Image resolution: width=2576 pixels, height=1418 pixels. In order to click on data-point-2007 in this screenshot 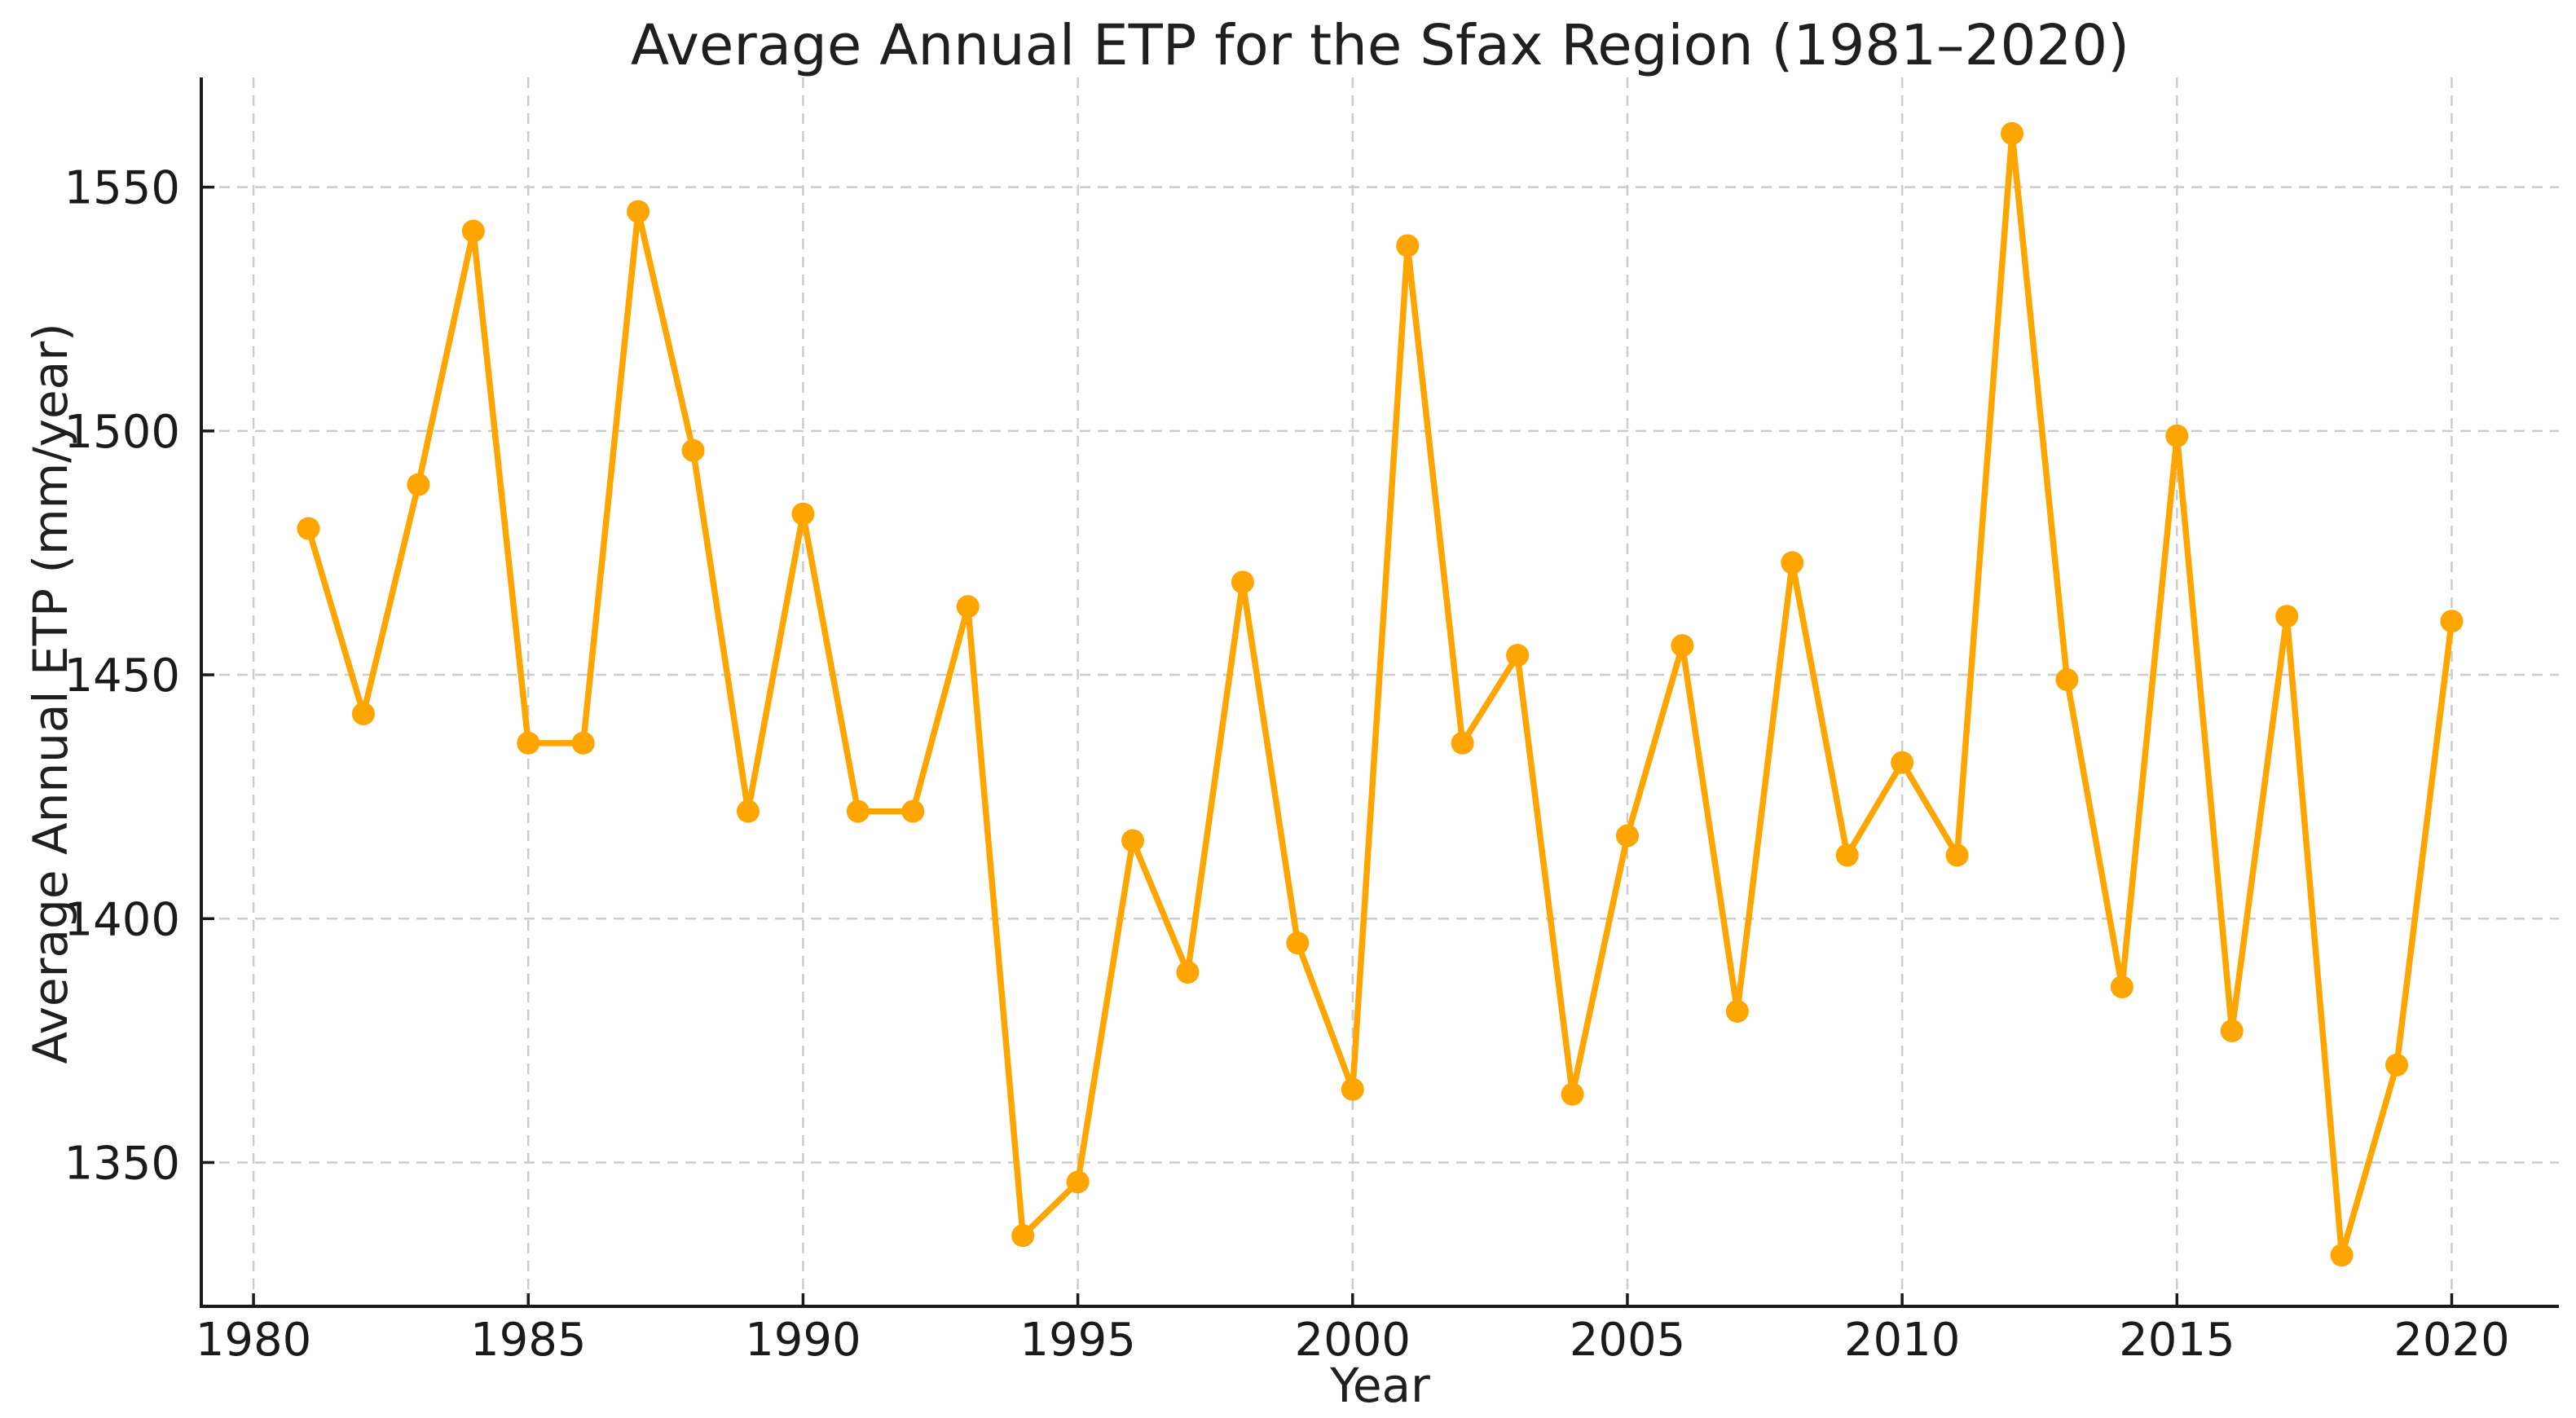, I will do `click(1737, 1011)`.